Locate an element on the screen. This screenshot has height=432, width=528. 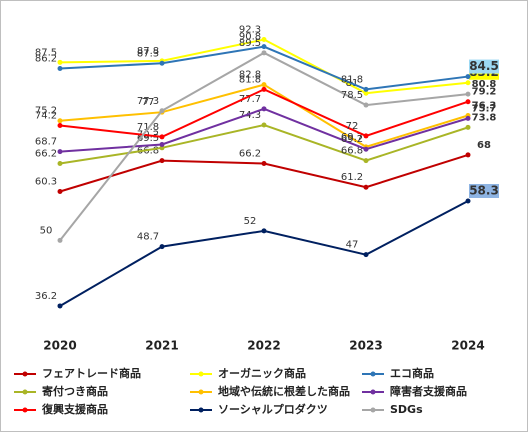
label-highlight is located at coordinates (484, 66).